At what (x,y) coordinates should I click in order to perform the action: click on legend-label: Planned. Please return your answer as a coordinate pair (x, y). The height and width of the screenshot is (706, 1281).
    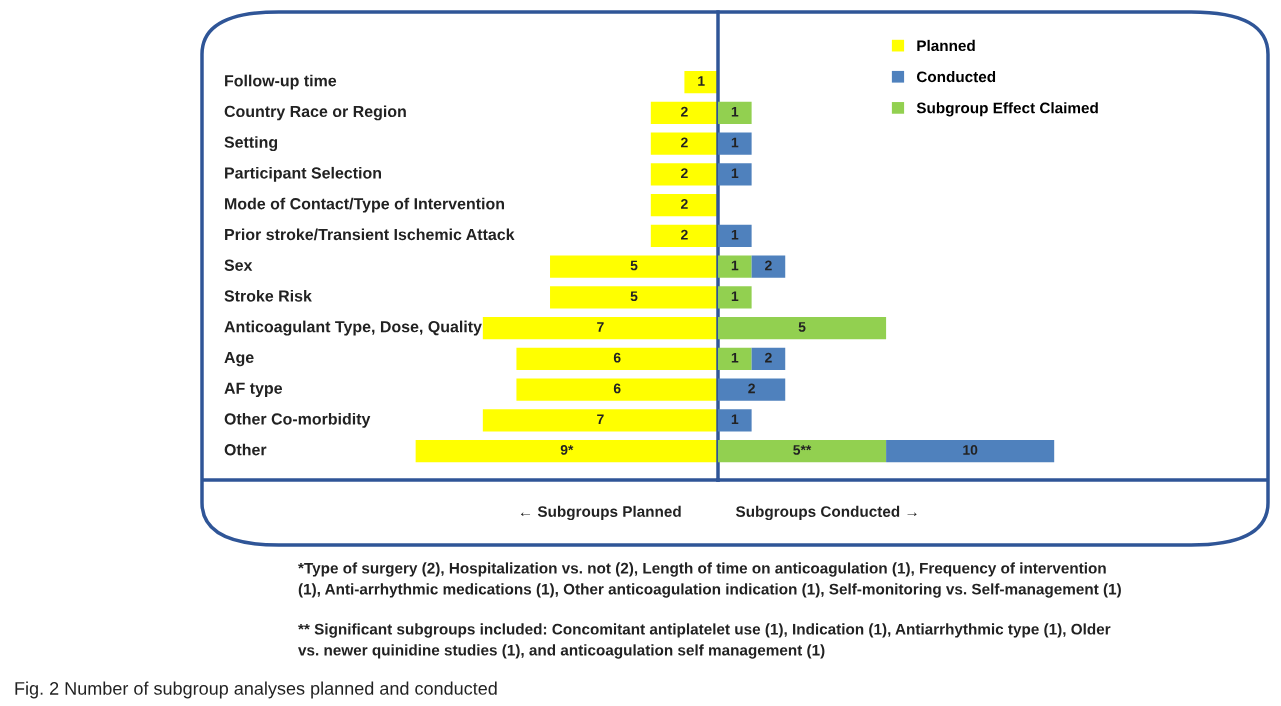
    Looking at the image, I should click on (946, 45).